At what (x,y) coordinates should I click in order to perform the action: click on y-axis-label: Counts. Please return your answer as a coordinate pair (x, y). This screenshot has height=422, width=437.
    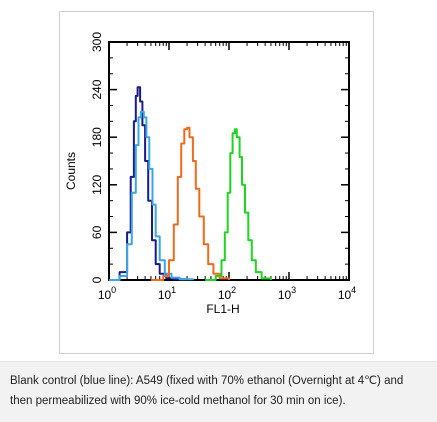
    Looking at the image, I should click on (71, 171).